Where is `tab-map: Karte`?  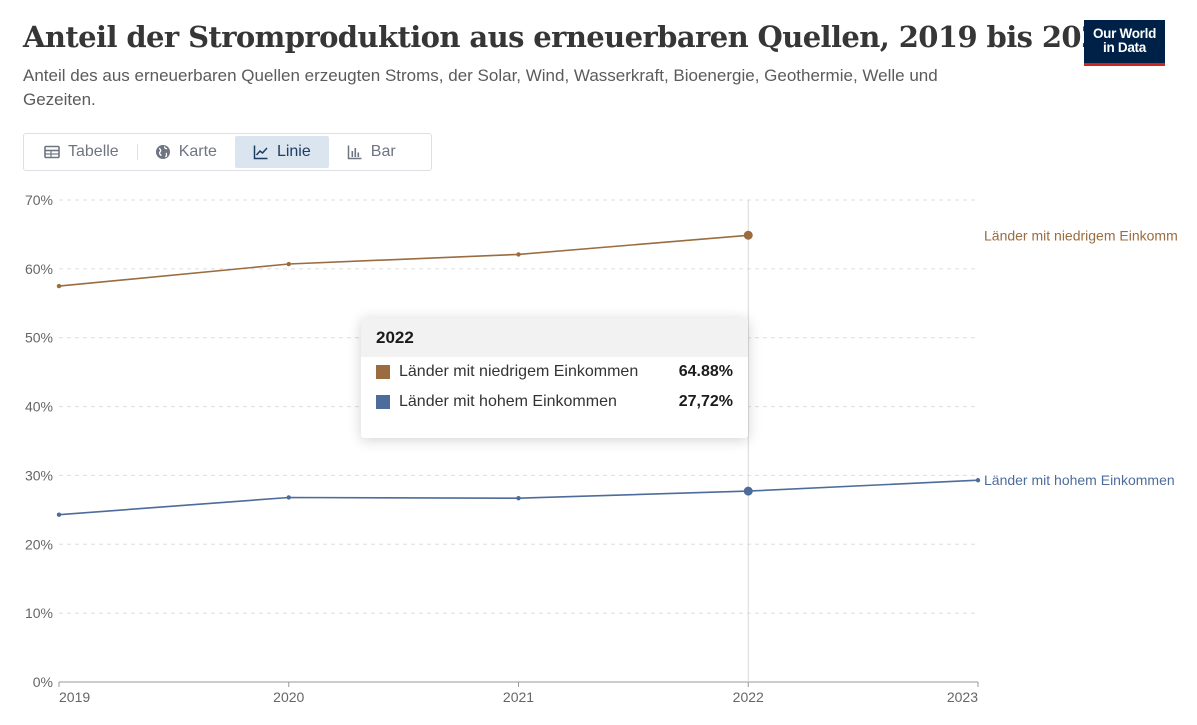 tab-map: Karte is located at coordinates (185, 152).